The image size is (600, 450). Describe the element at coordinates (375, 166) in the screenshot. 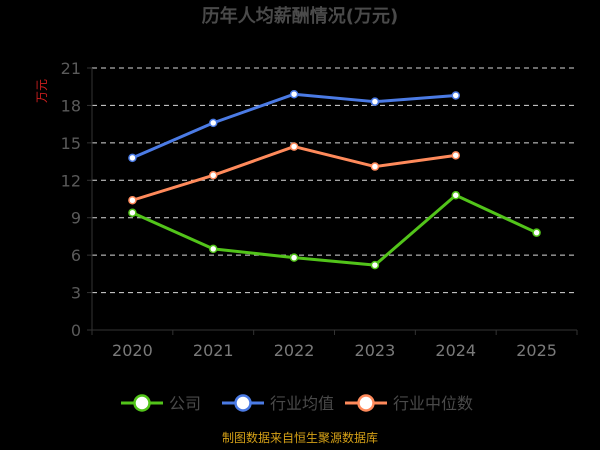

I see `data-point-2-2023` at that location.